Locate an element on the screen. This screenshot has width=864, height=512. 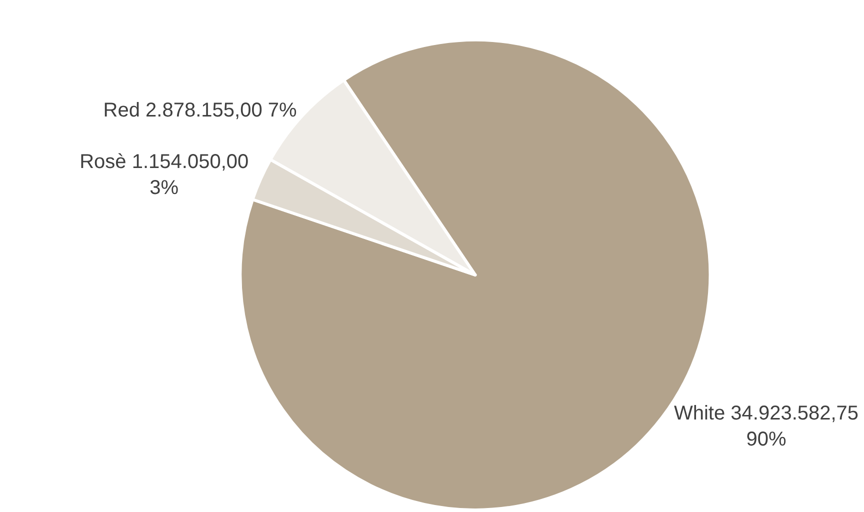
slice-label: Rosè 1.154.050,00 3% is located at coordinates (164, 175).